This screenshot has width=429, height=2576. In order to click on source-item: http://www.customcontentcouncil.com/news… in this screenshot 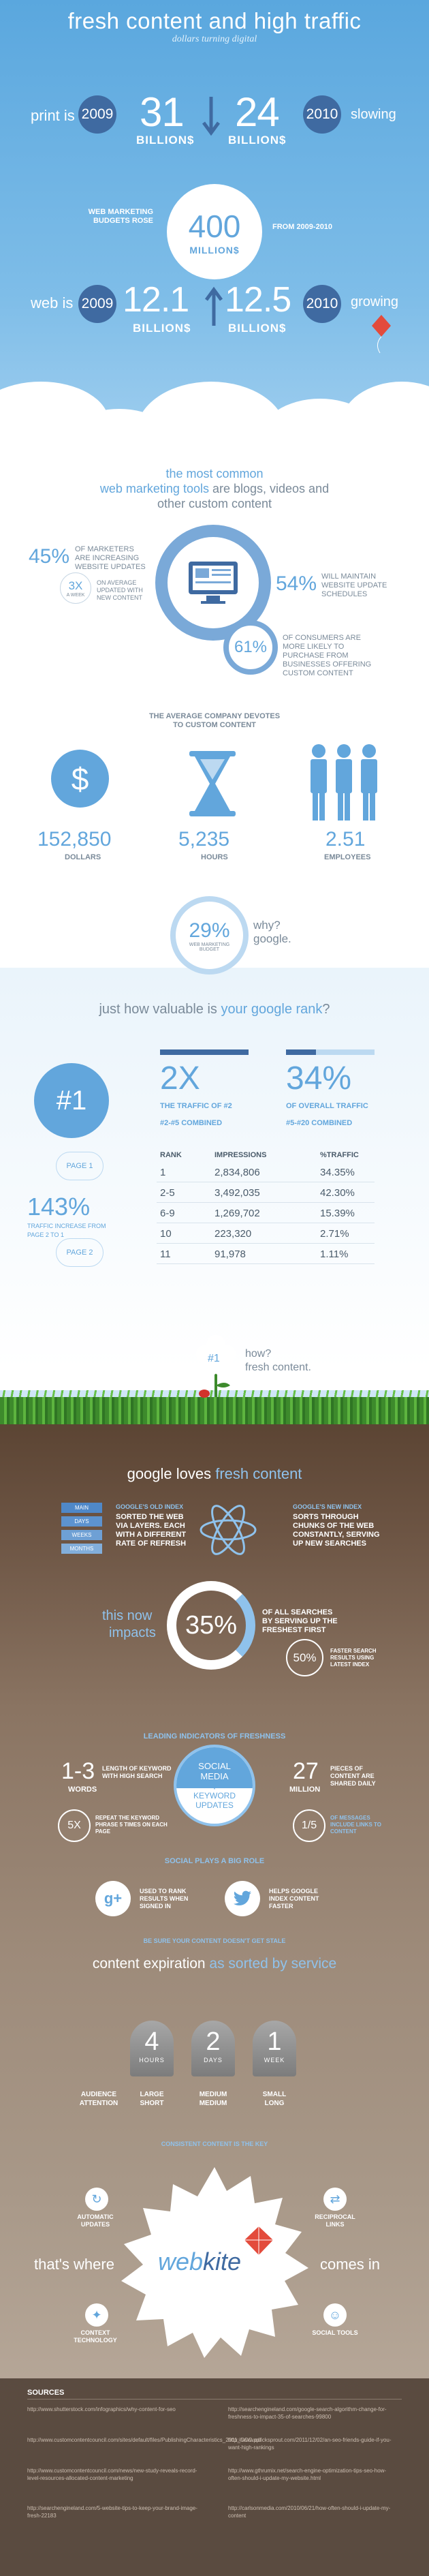, I will do `click(112, 2474)`.